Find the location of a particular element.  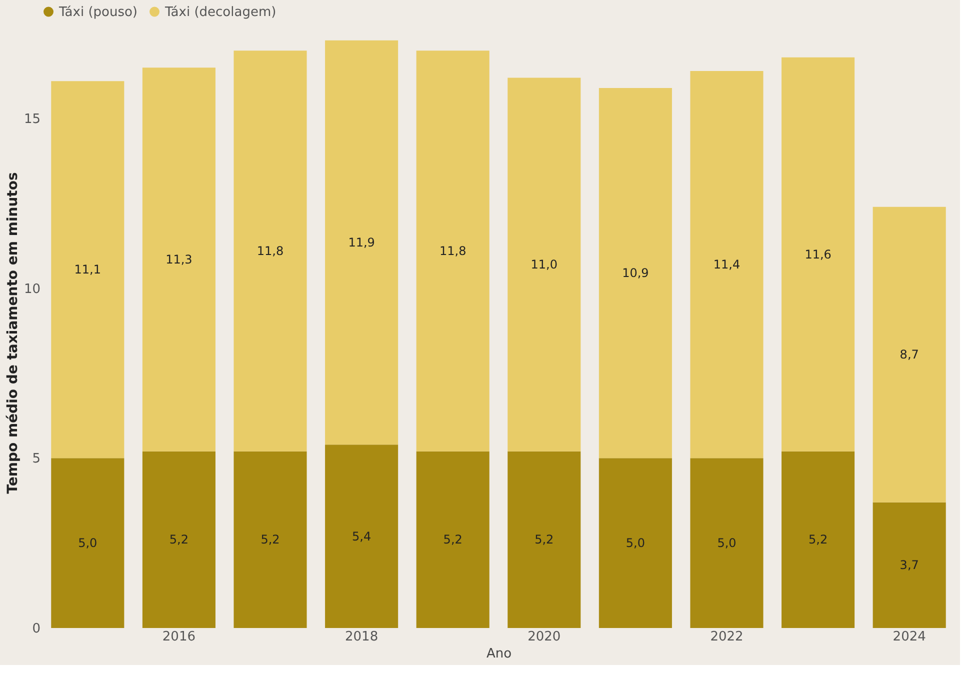

data-label: 5,4 is located at coordinates (362, 536).